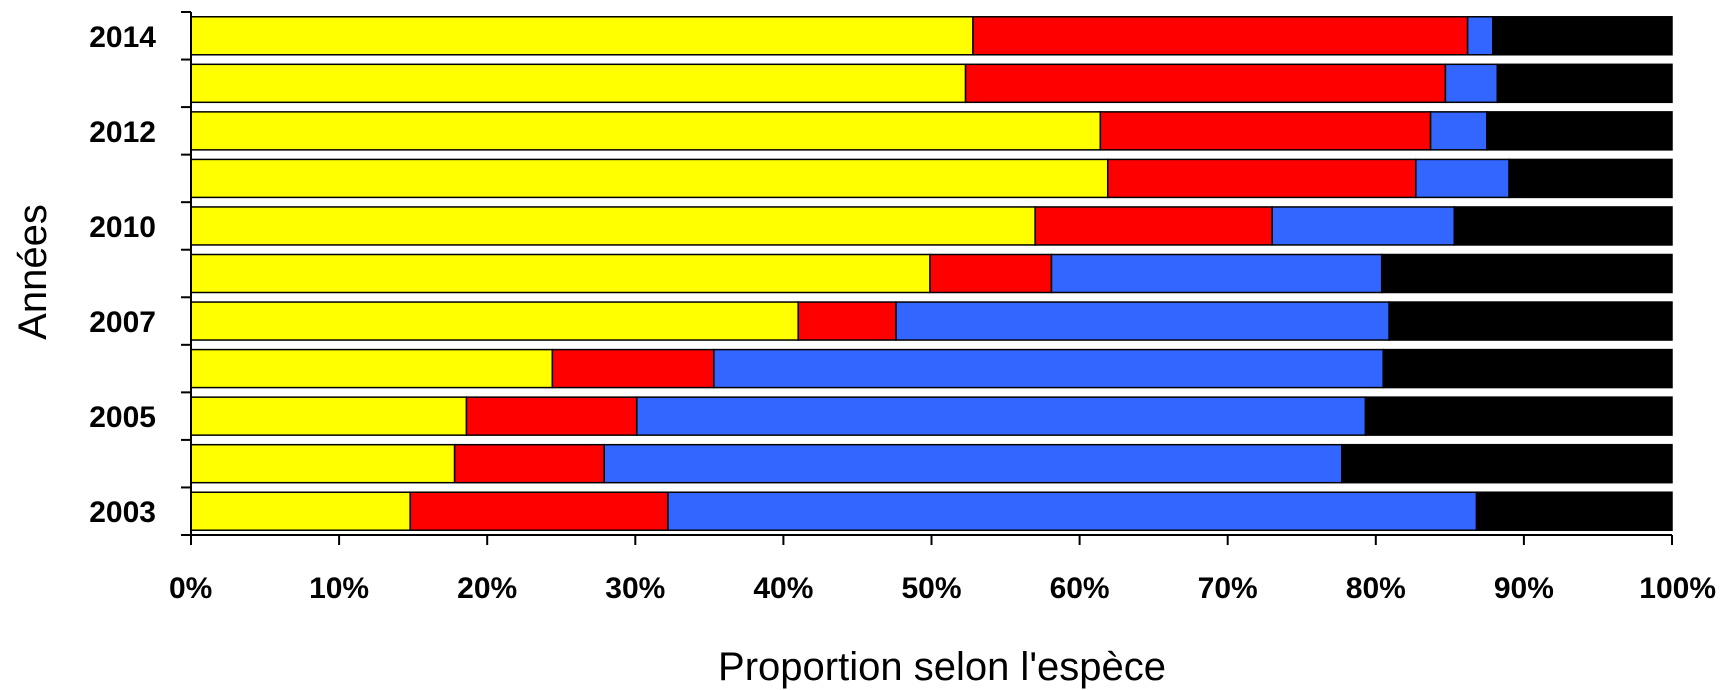  I want to click on bar-segment-2013-s4, so click(1584, 83).